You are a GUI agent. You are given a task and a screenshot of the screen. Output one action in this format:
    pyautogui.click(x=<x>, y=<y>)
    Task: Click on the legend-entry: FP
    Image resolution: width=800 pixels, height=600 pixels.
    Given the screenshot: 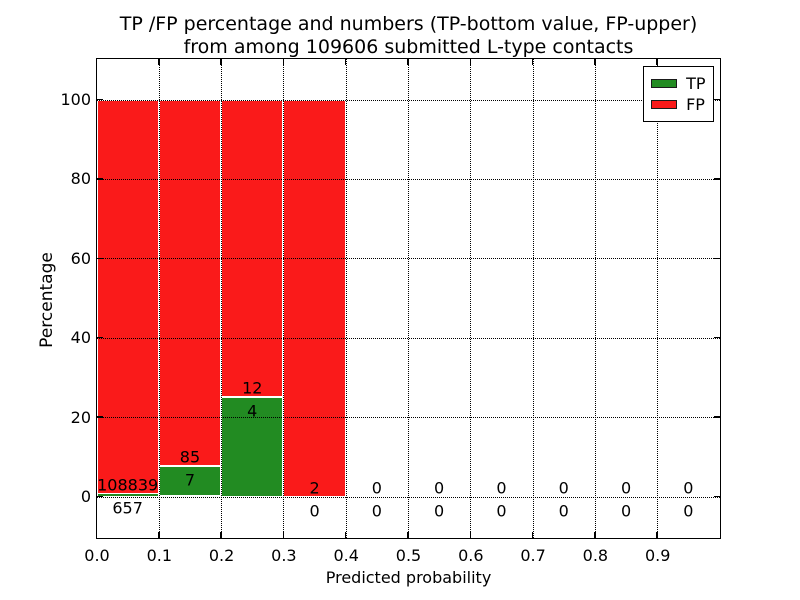 What is the action you would take?
    pyautogui.click(x=678, y=104)
    